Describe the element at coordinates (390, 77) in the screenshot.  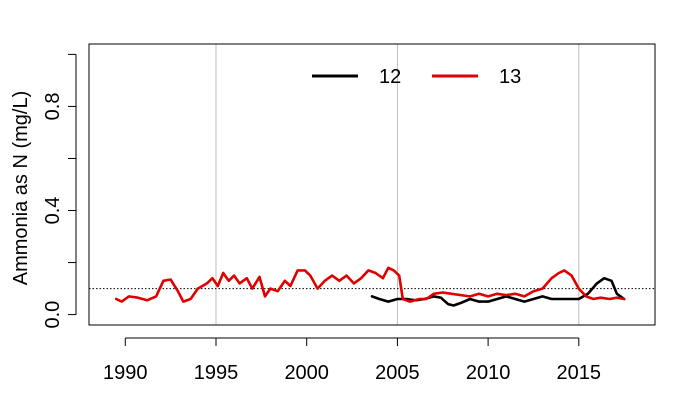
I see `legend-label-12: 12` at that location.